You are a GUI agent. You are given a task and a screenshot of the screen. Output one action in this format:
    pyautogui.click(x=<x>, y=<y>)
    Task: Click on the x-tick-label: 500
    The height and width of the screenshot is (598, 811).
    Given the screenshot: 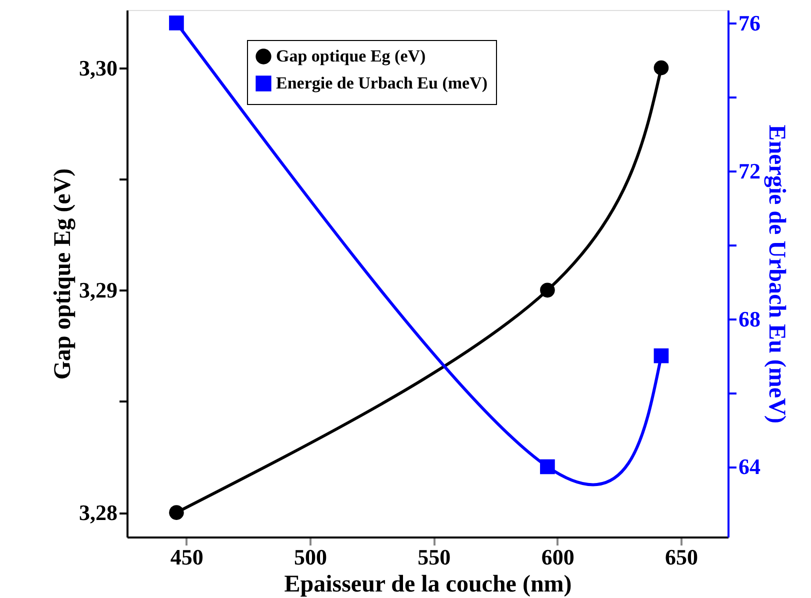 What is the action you would take?
    pyautogui.click(x=311, y=557)
    